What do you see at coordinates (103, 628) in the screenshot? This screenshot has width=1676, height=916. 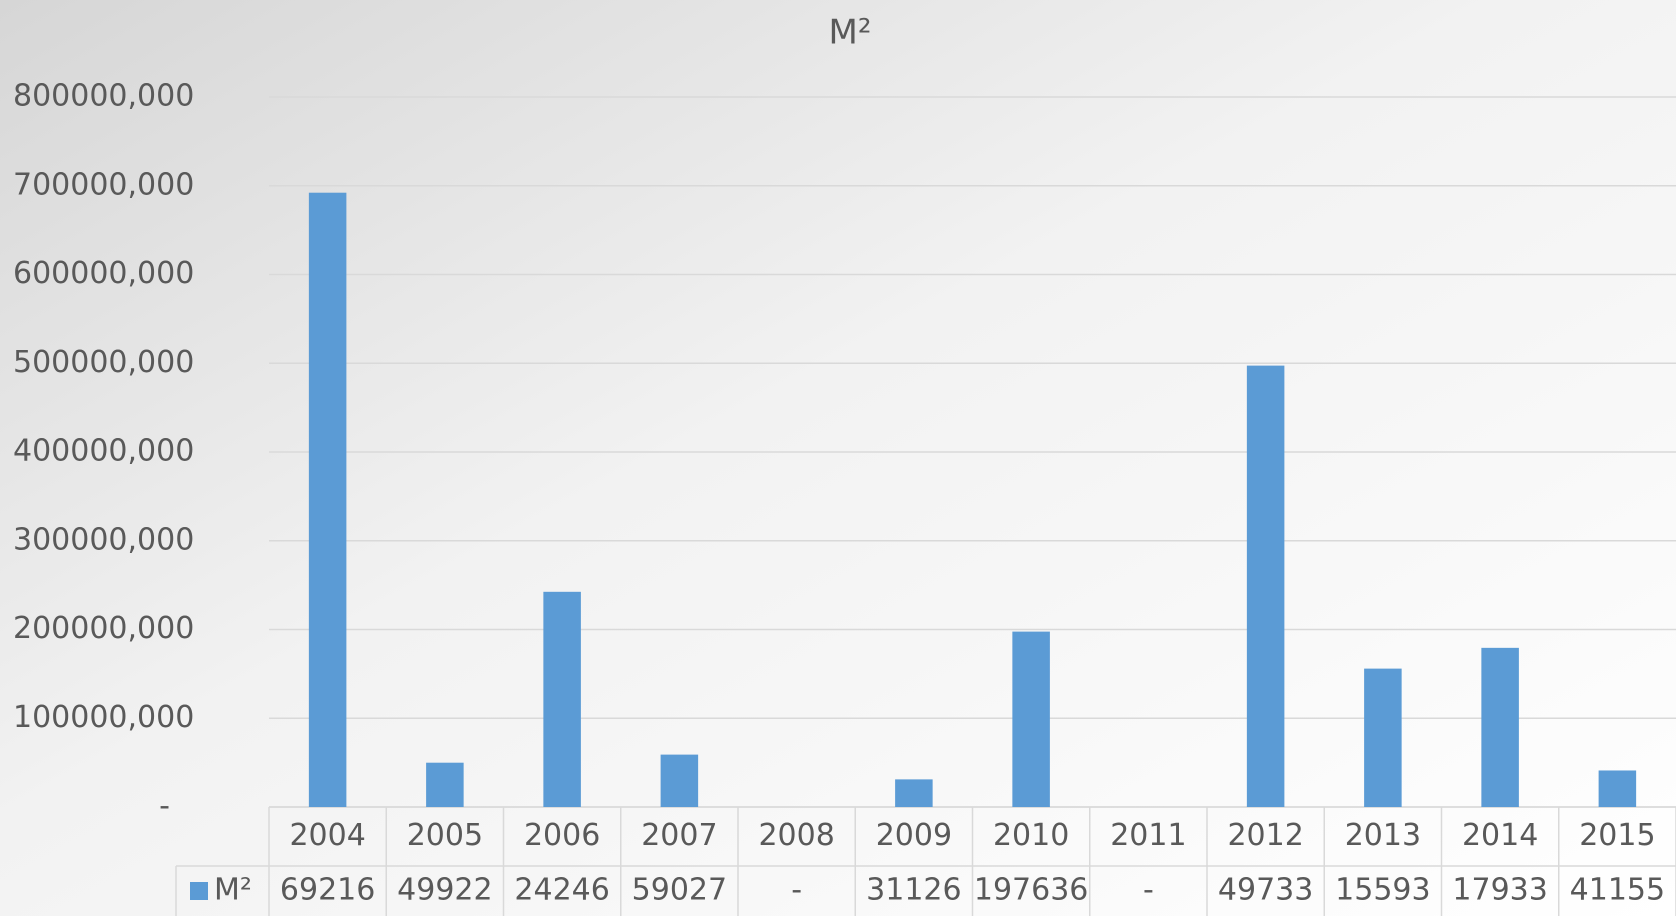 I see `y-tick-label: 200000,000` at bounding box center [103, 628].